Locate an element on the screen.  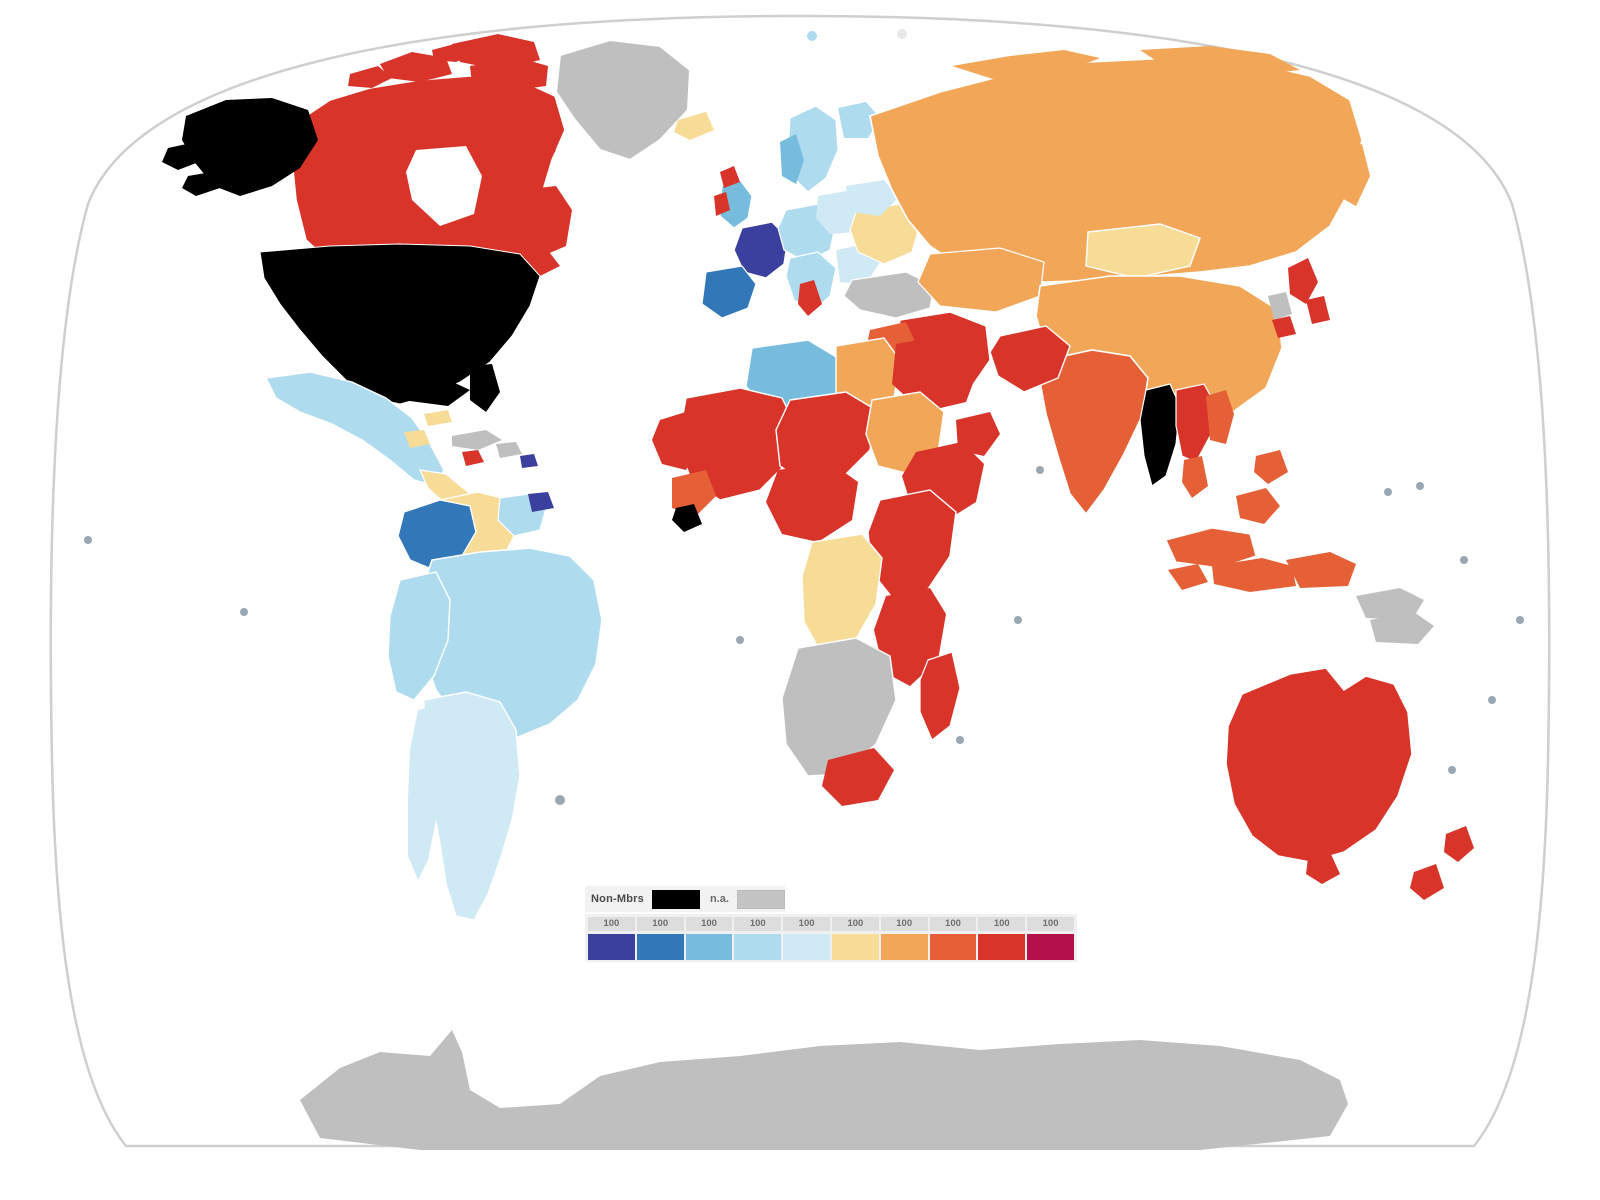
region-new-zealand is located at coordinates (1442, 863).